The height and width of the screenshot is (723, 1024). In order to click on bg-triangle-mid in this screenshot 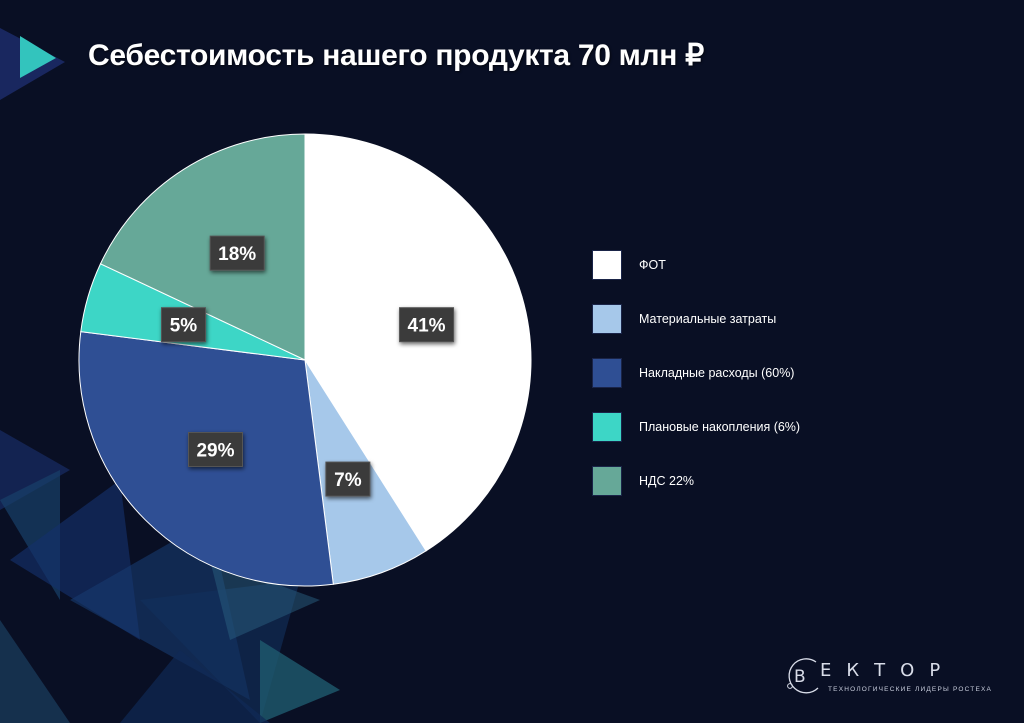, I will do `click(265, 600)`.